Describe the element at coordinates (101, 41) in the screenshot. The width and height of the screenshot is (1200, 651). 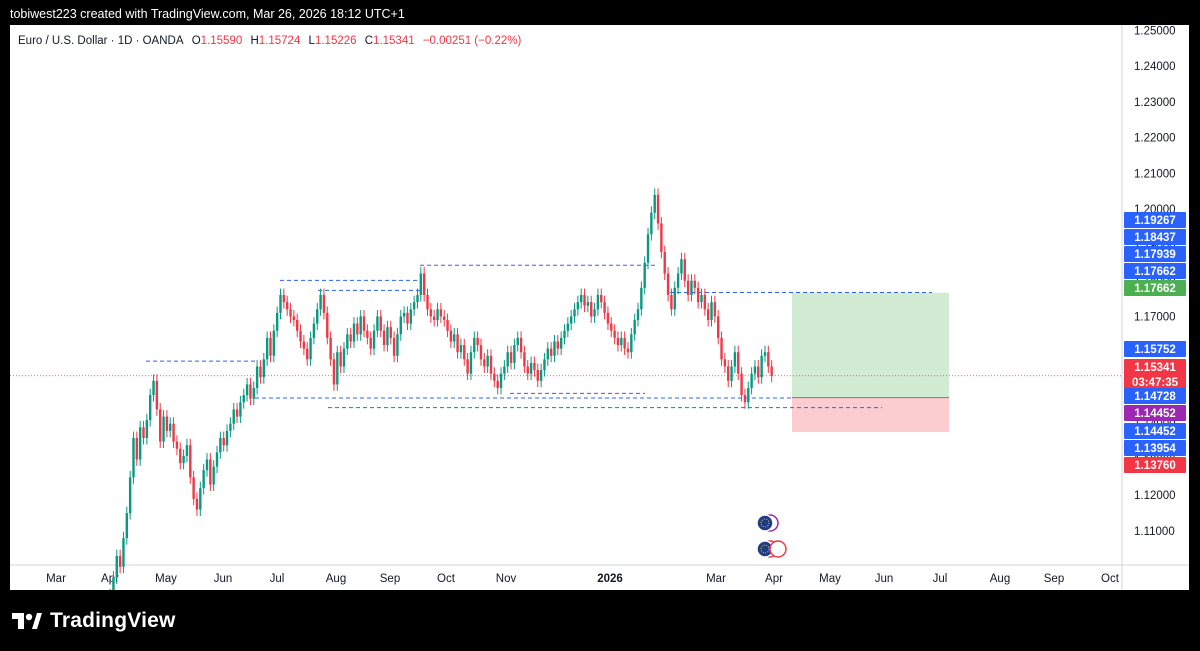
I see `symbol-label: Euro / U.S. Dollar · 1D · OANDA` at that location.